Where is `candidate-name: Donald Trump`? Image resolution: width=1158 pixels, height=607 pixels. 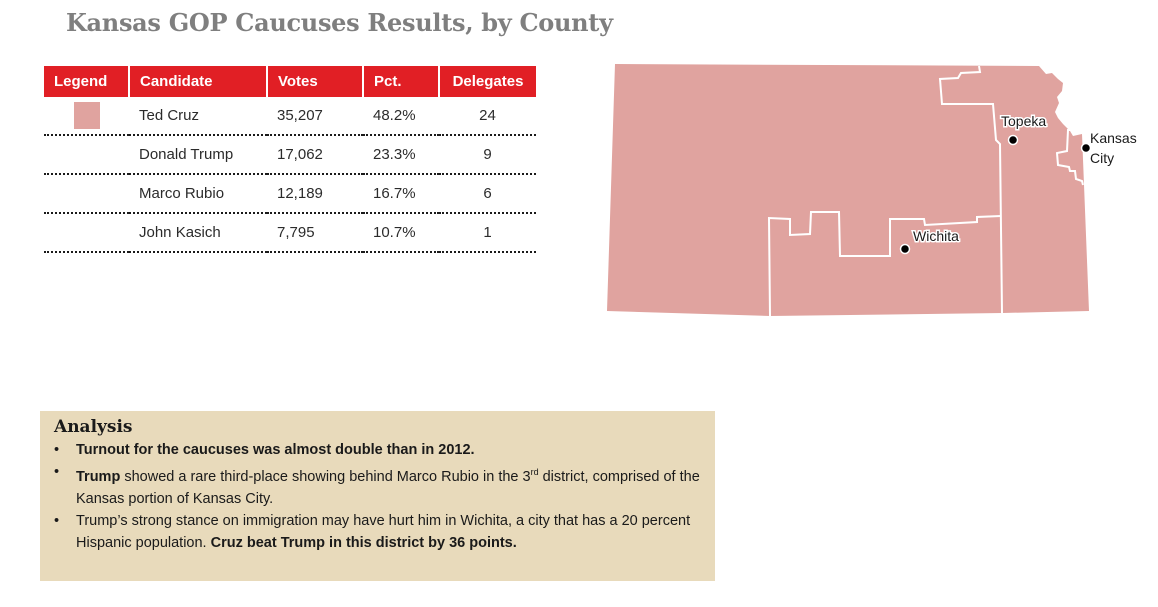 candidate-name: Donald Trump is located at coordinates (198, 155).